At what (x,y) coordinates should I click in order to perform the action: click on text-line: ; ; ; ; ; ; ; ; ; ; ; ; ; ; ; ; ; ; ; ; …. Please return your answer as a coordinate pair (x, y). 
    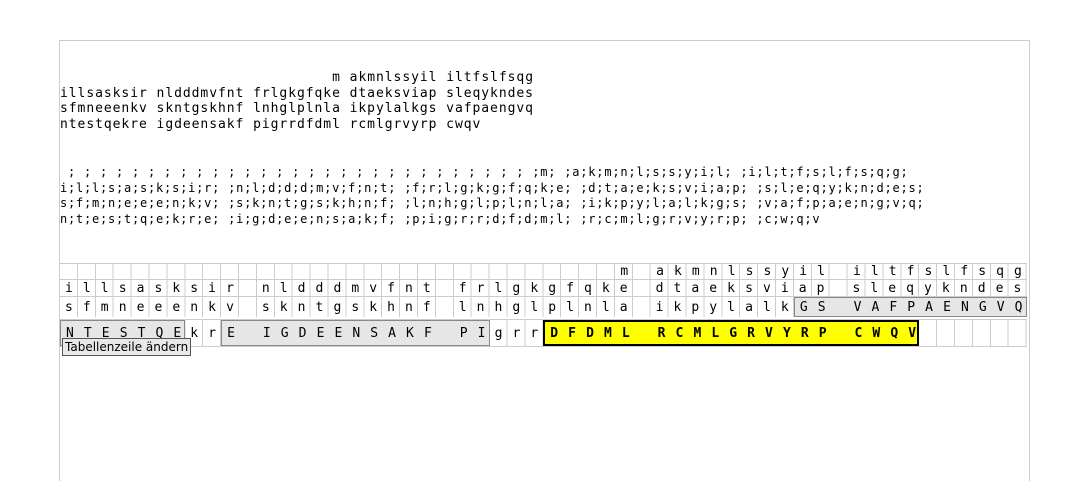
    Looking at the image, I should click on (484, 172).